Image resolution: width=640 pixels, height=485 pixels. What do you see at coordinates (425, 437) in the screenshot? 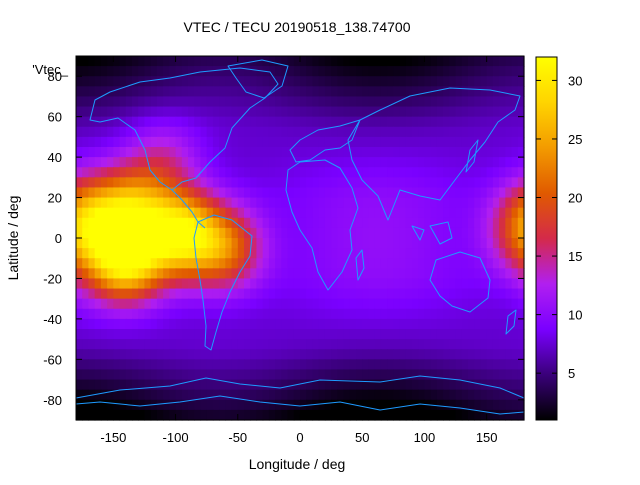
I see `x-tick-label: 100` at bounding box center [425, 437].